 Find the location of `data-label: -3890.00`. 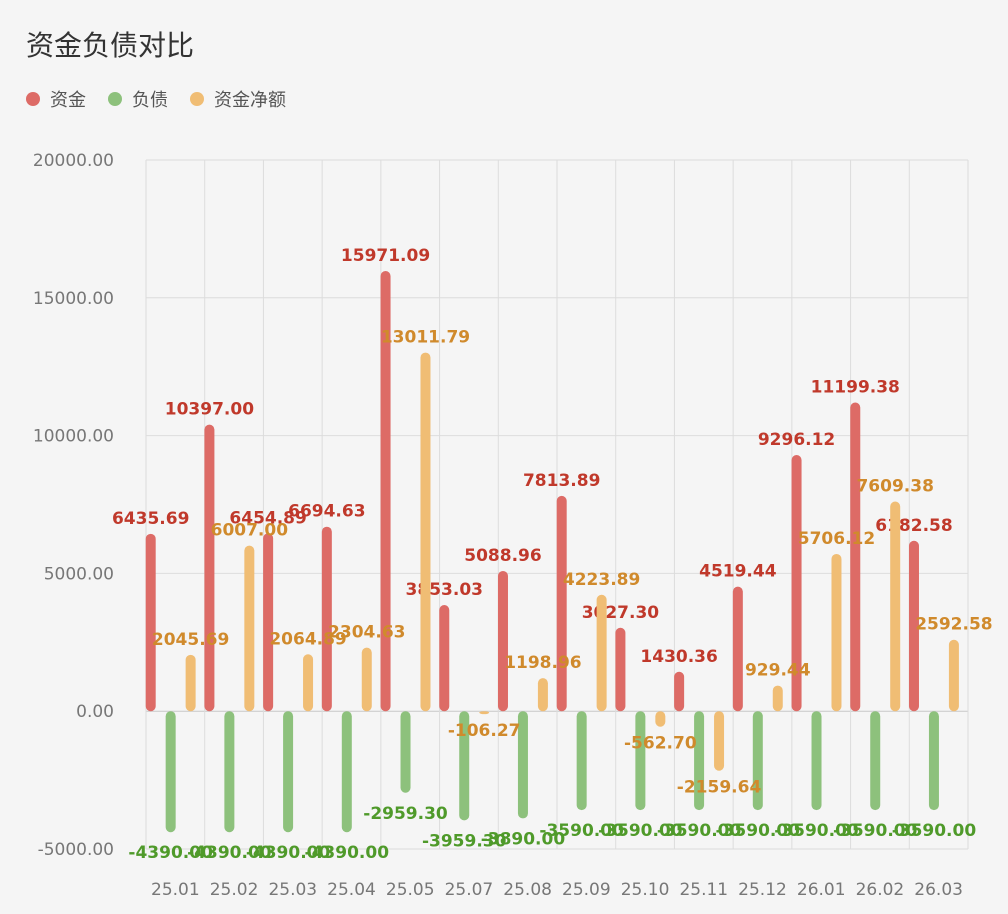

data-label: -3890.00 is located at coordinates (523, 839).